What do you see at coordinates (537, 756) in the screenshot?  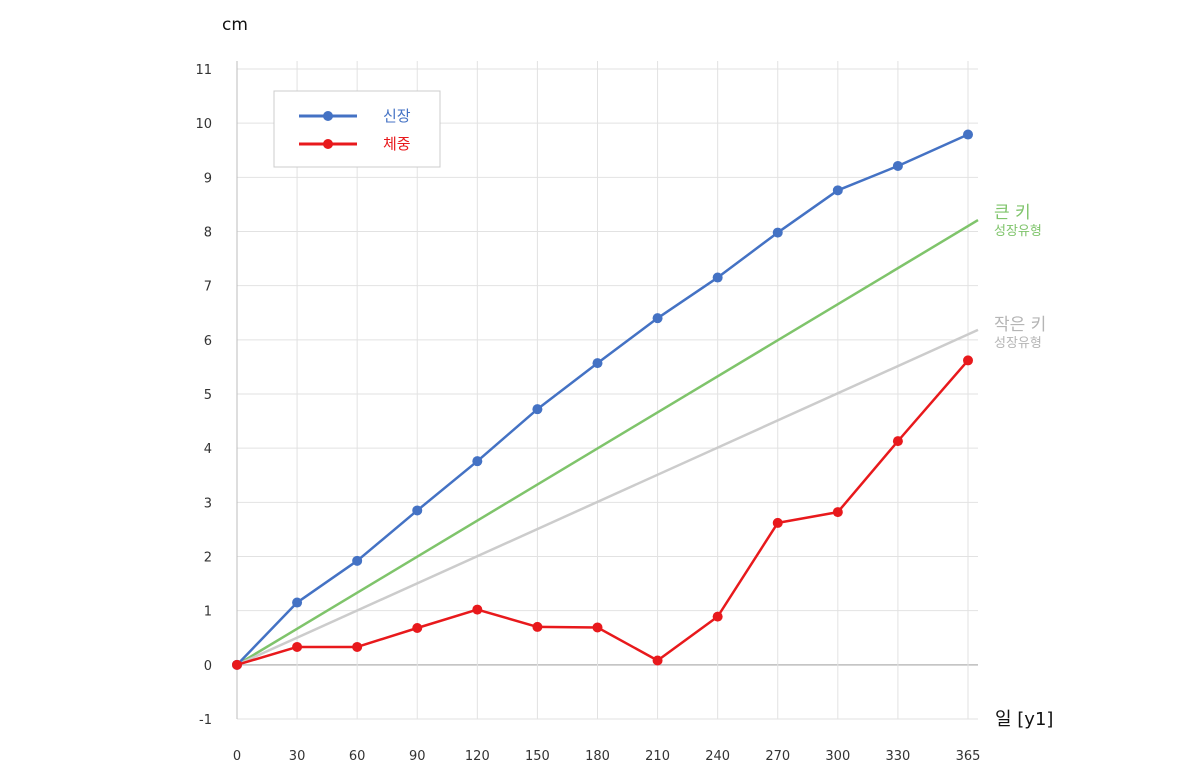 I see `x-tick-label: 150` at bounding box center [537, 756].